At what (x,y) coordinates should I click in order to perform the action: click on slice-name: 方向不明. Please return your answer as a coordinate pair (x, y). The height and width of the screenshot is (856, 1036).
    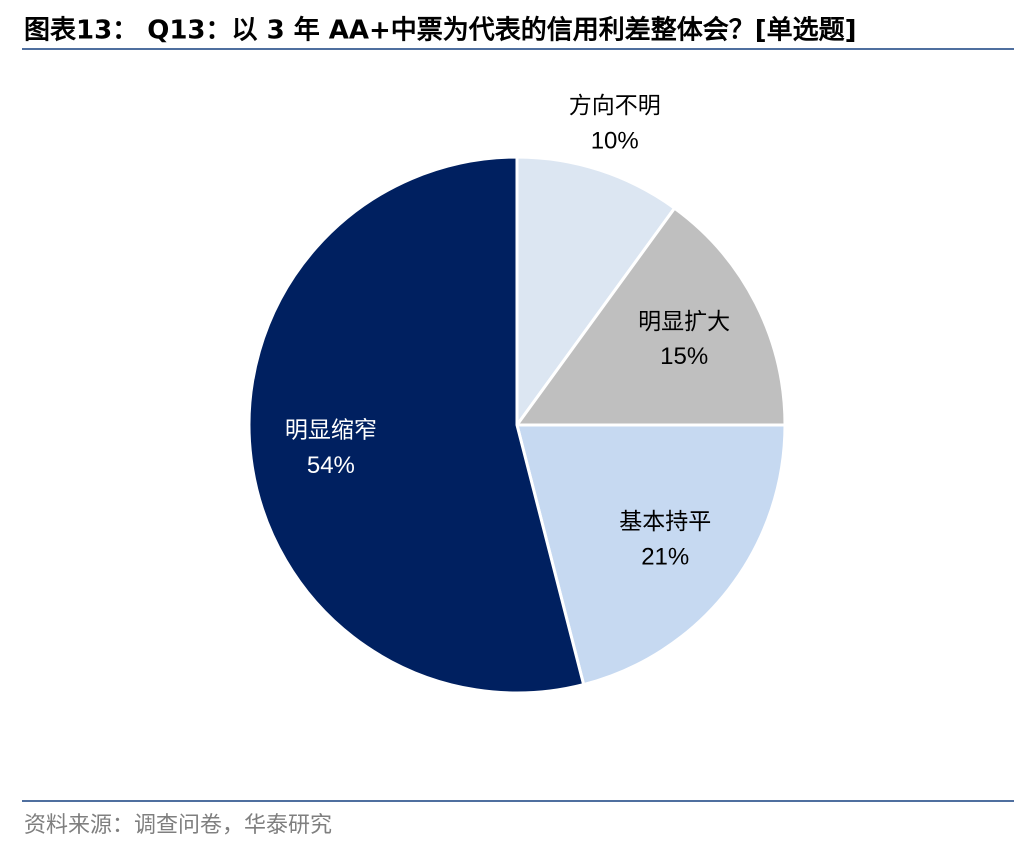
    Looking at the image, I should click on (615, 106).